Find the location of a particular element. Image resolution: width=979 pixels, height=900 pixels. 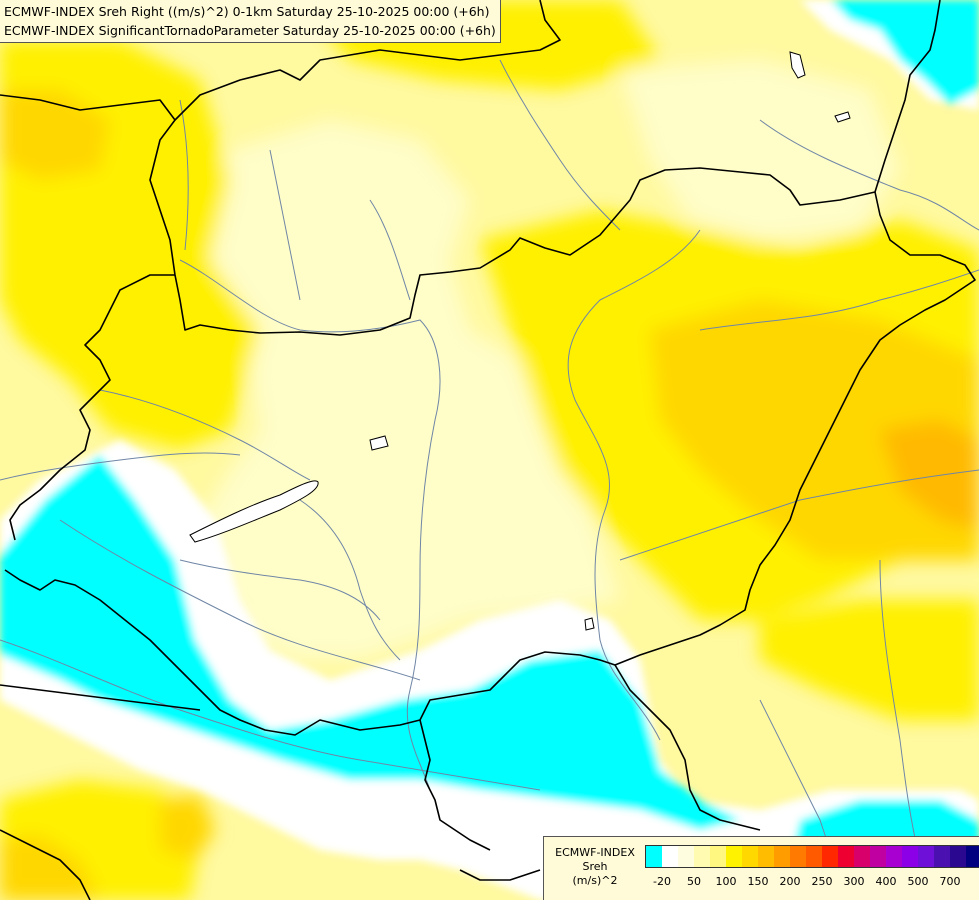

border-north-hu is located at coordinates (525, 251).